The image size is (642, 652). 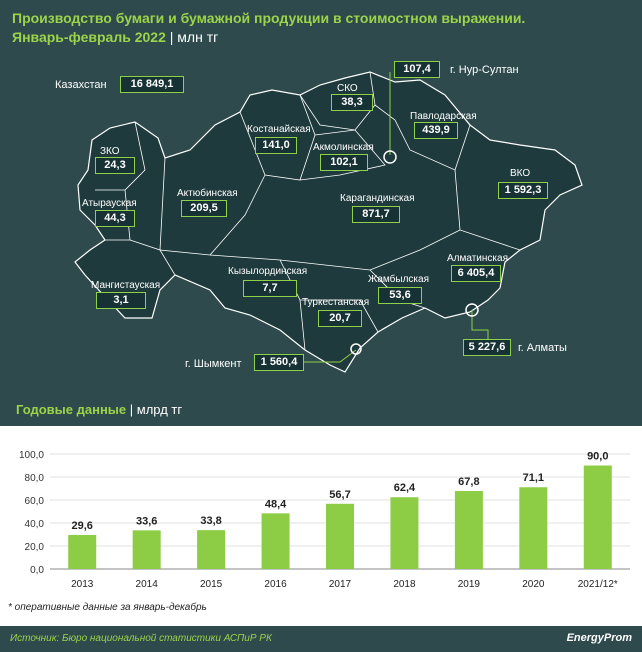 What do you see at coordinates (339, 495) in the screenshot?
I see `bar-value-label: 56,7` at bounding box center [339, 495].